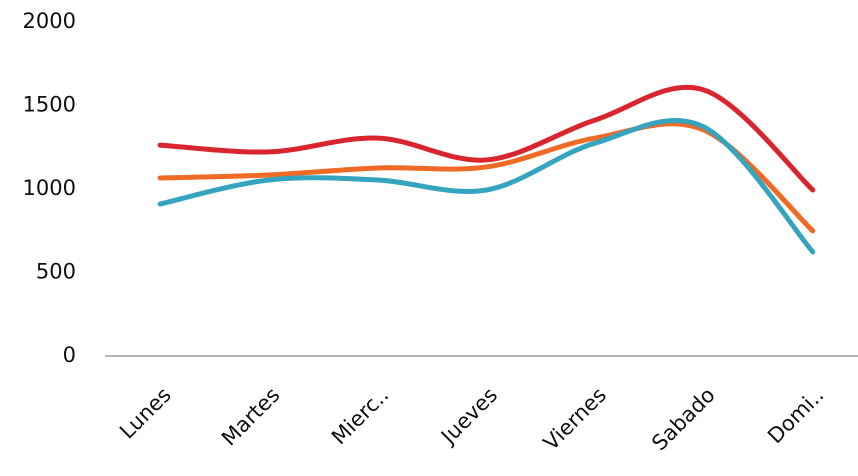  I want to click on y-tick-label: 1000, so click(49, 188).